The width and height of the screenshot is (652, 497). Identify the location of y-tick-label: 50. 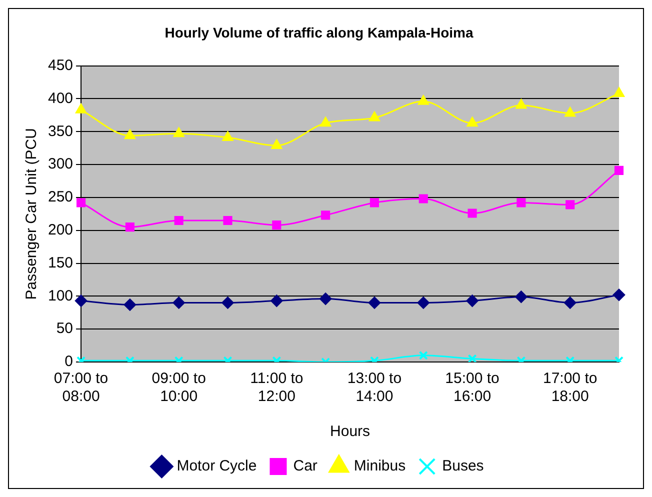
(65, 329).